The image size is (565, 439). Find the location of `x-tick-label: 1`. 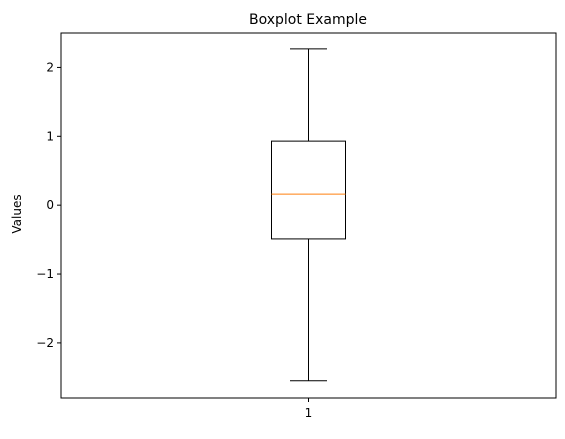

x-tick-label: 1 is located at coordinates (309, 413).